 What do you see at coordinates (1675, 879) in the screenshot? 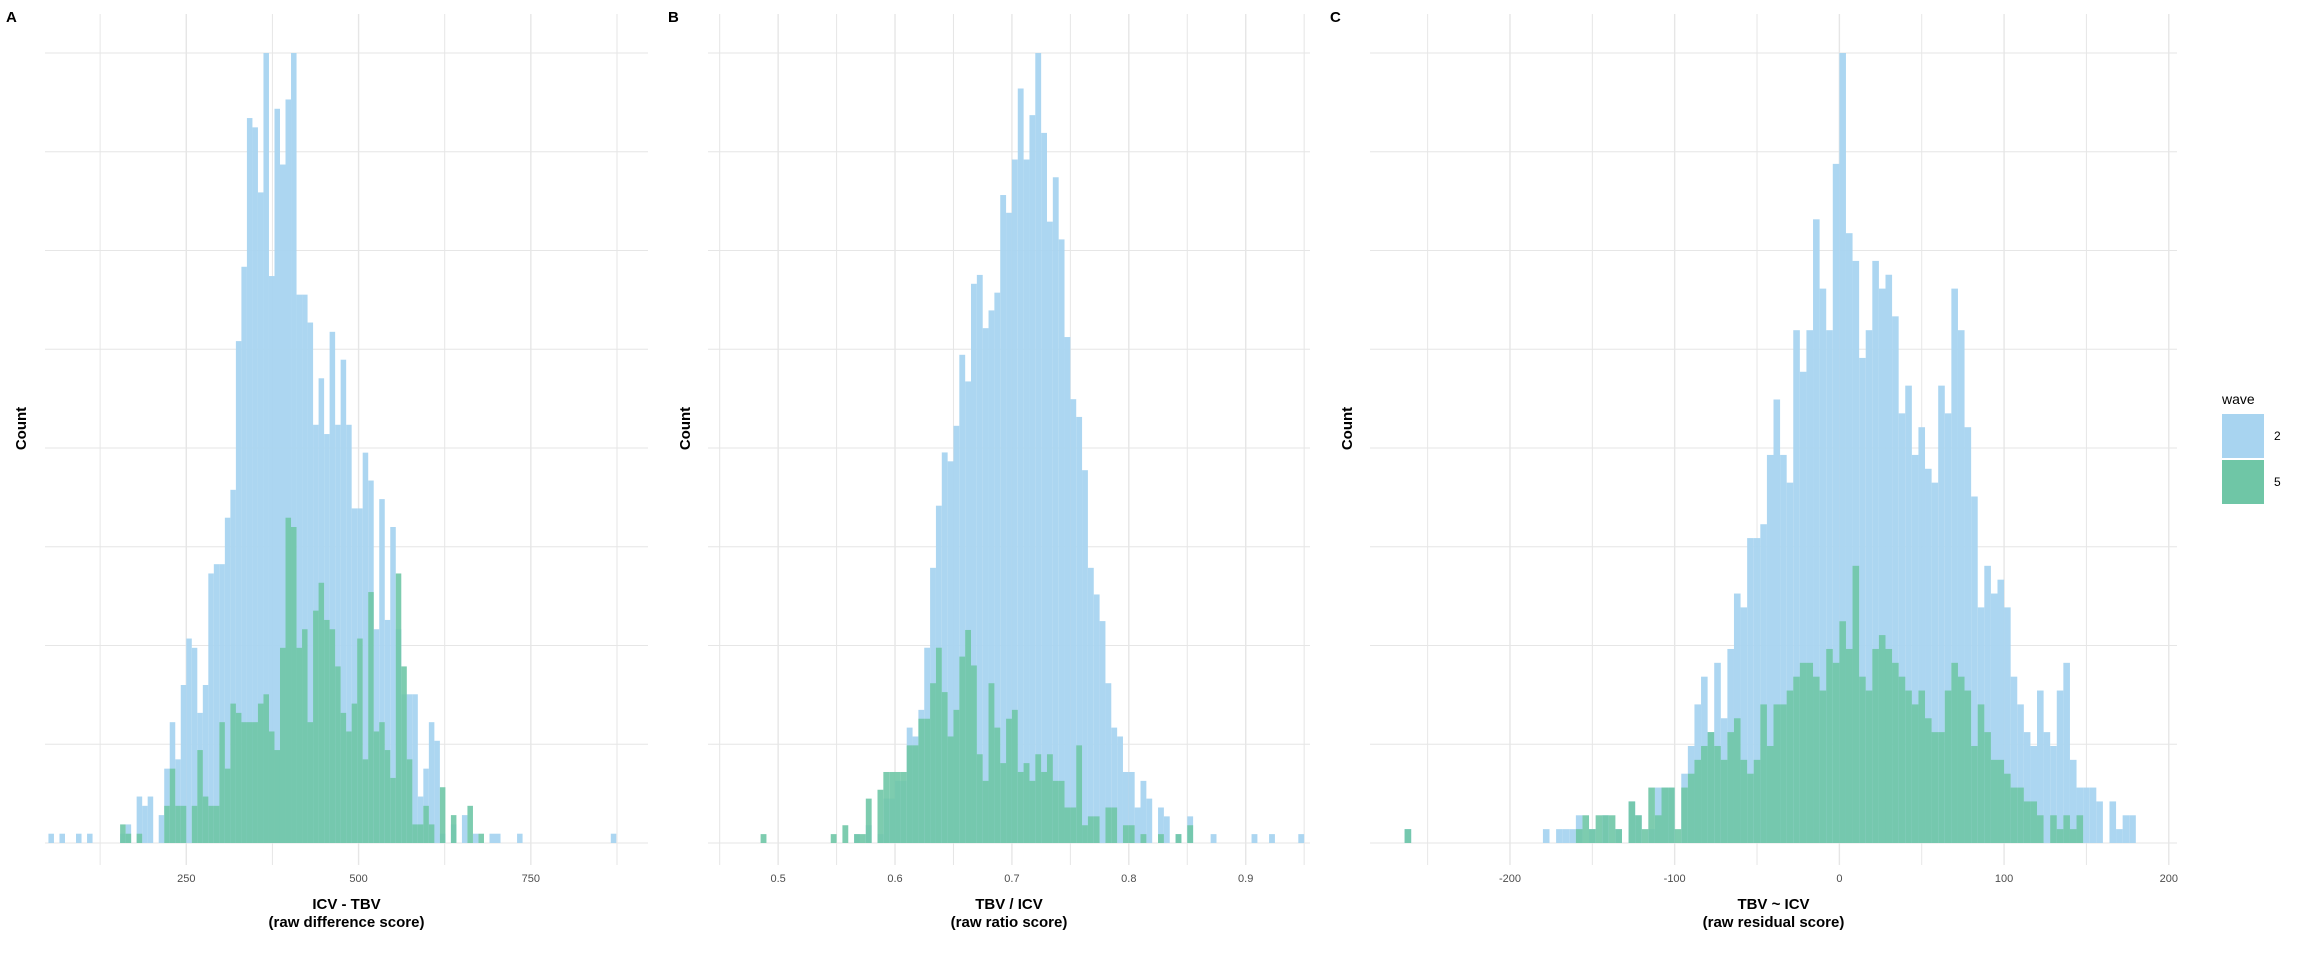
I see `x-tick-label: -100` at bounding box center [1675, 879].